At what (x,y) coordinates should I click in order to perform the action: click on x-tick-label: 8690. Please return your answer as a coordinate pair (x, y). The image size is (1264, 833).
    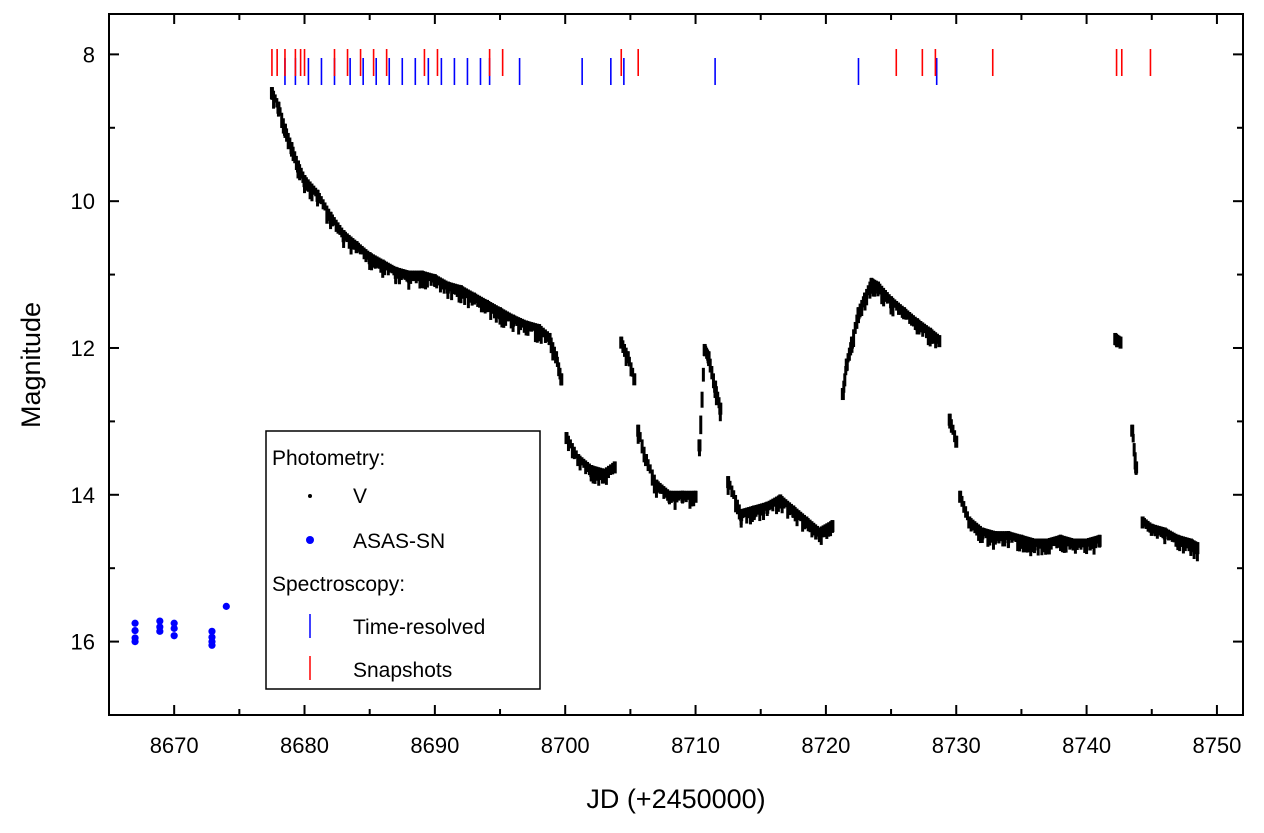
    Looking at the image, I should click on (434, 745).